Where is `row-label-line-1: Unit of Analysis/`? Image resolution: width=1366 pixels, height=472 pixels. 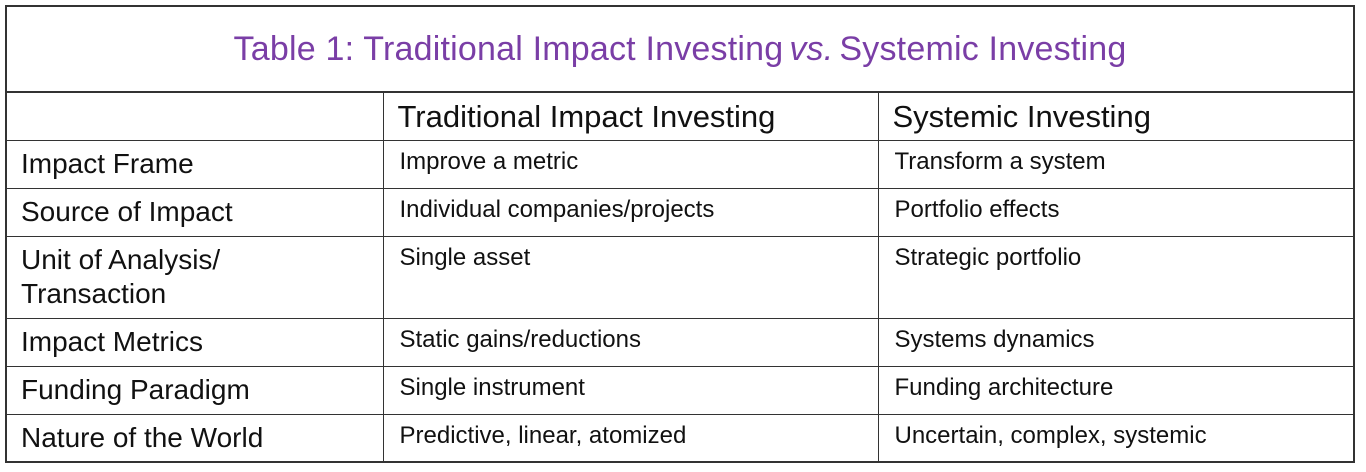 row-label-line-1: Unit of Analysis/ is located at coordinates (121, 259).